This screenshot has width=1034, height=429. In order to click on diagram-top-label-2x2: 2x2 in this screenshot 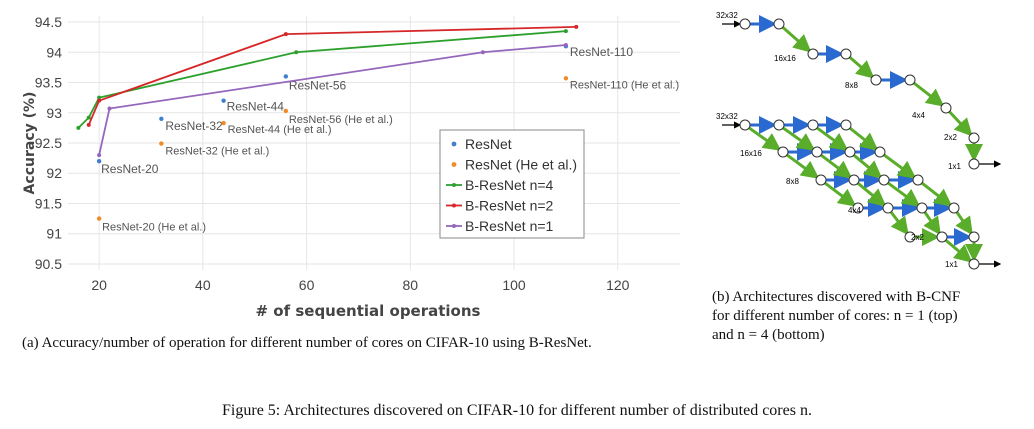, I will do `click(950, 137)`.